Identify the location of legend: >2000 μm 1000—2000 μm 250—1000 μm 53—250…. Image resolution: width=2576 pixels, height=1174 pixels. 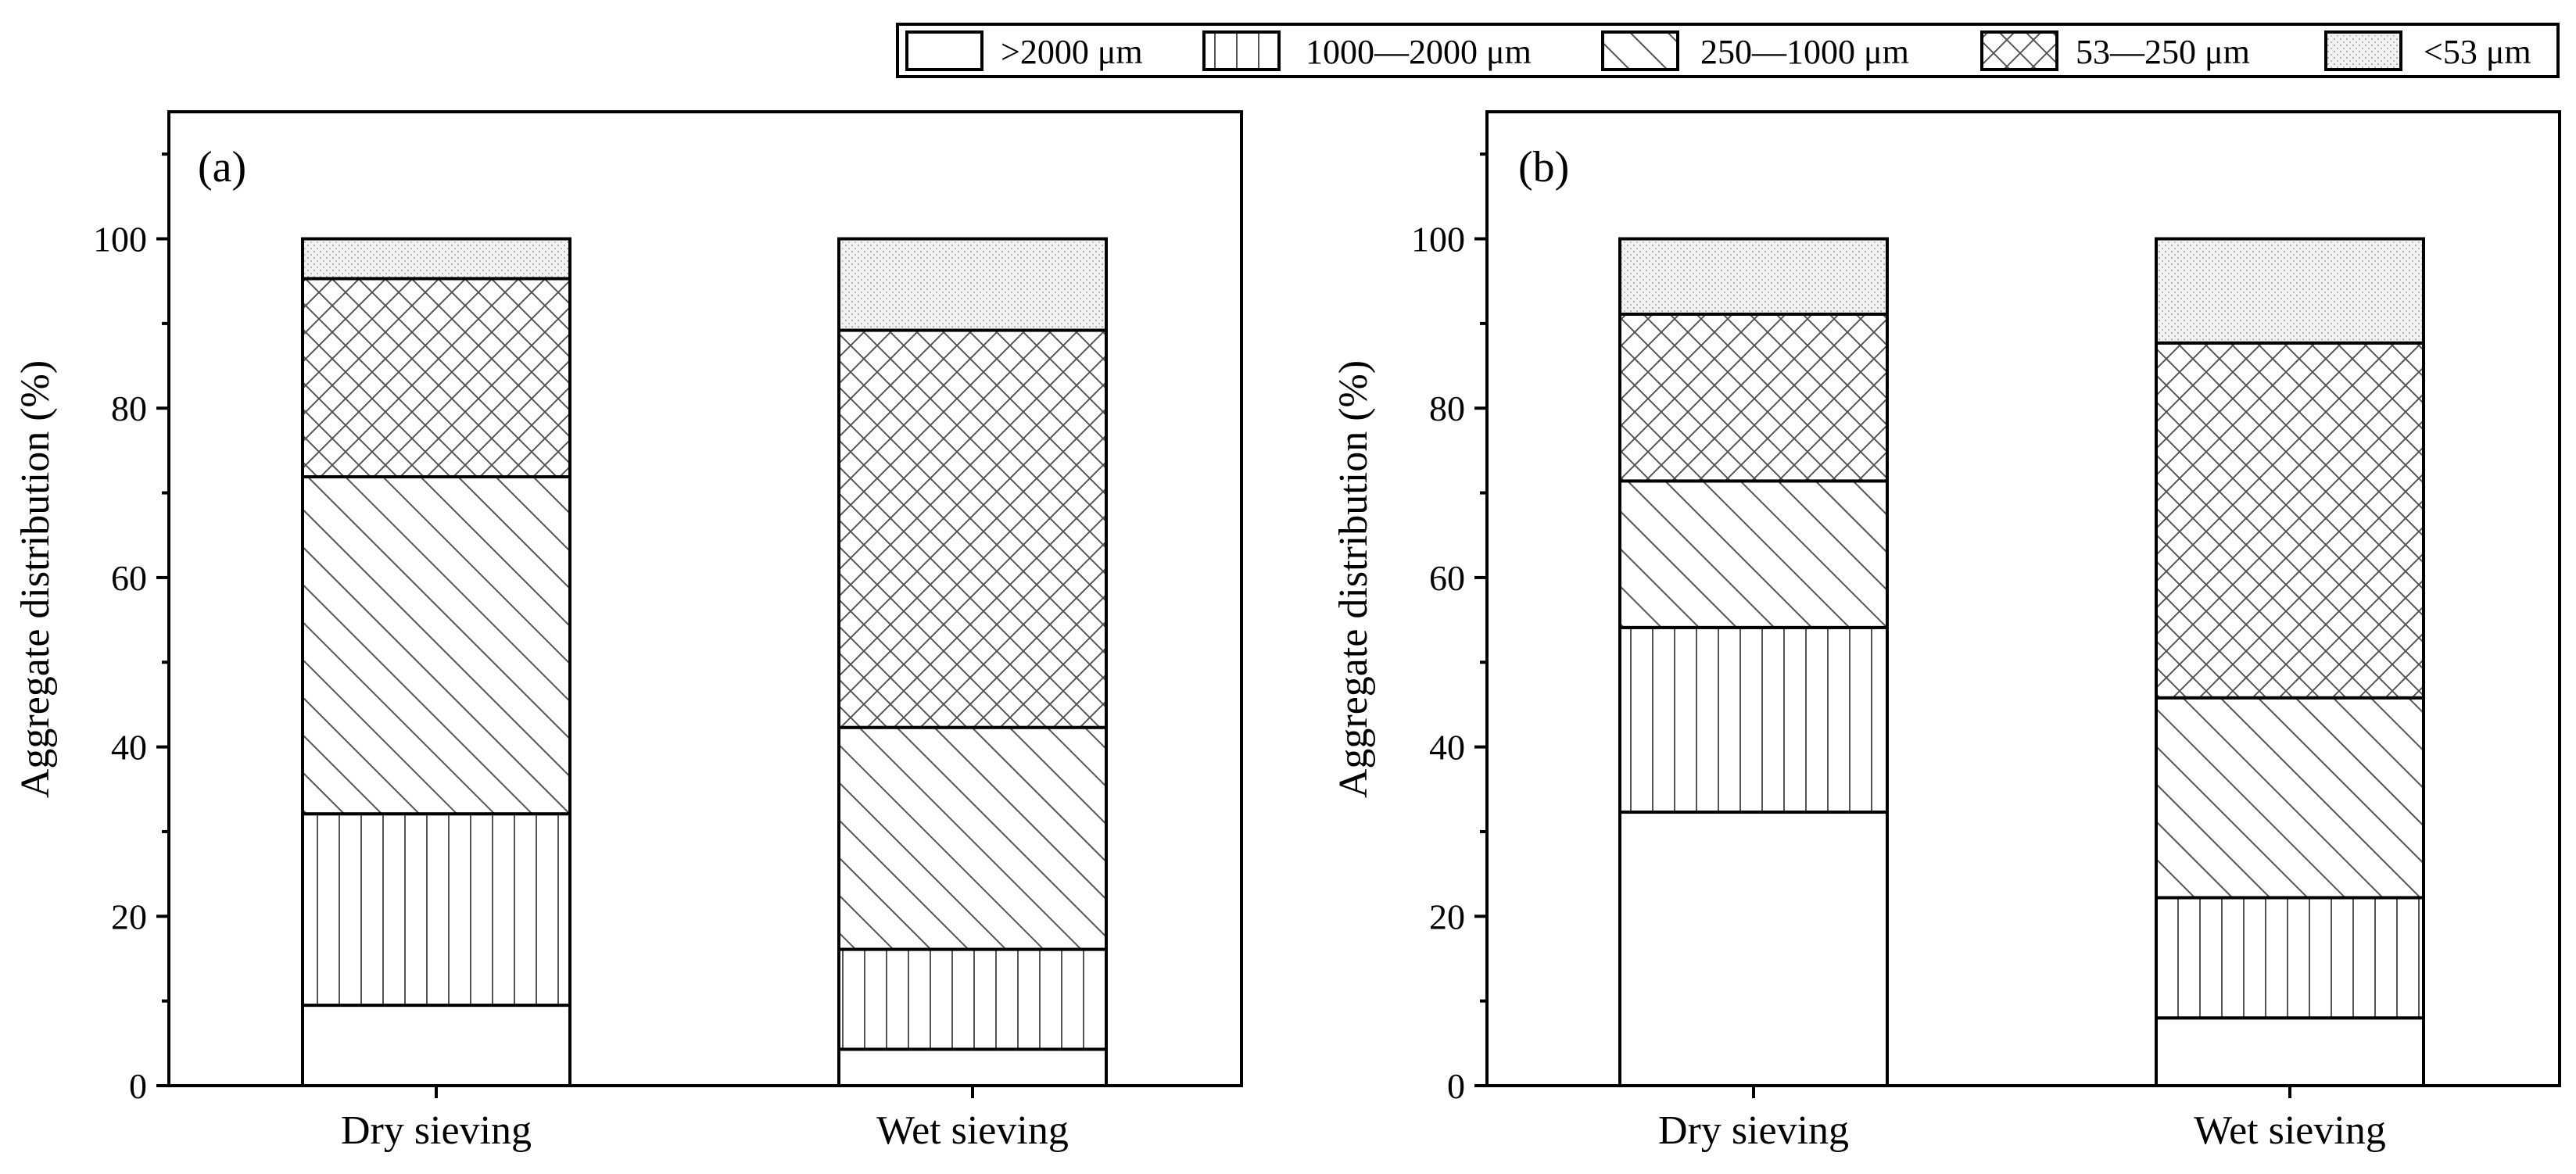
(1728, 50).